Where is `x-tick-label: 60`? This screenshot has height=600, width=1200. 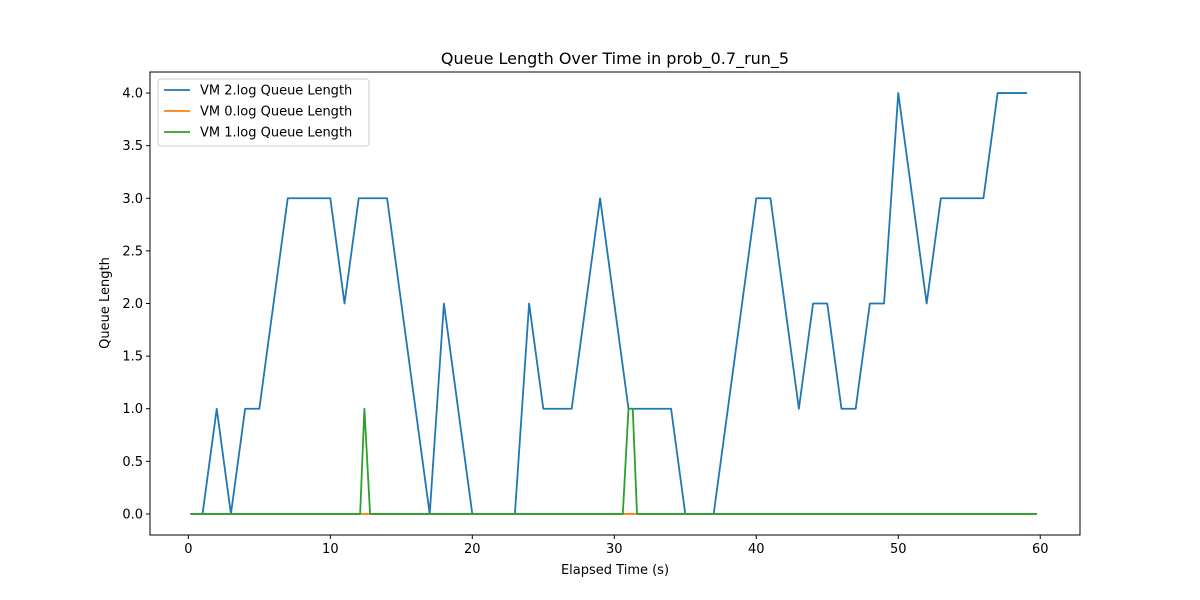
x-tick-label: 60 is located at coordinates (1040, 549).